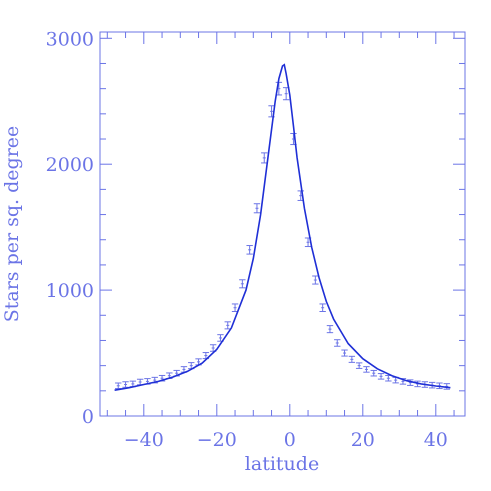 The image size is (491, 491). What do you see at coordinates (70, 39) in the screenshot?
I see `y-tick-label: 3000` at bounding box center [70, 39].